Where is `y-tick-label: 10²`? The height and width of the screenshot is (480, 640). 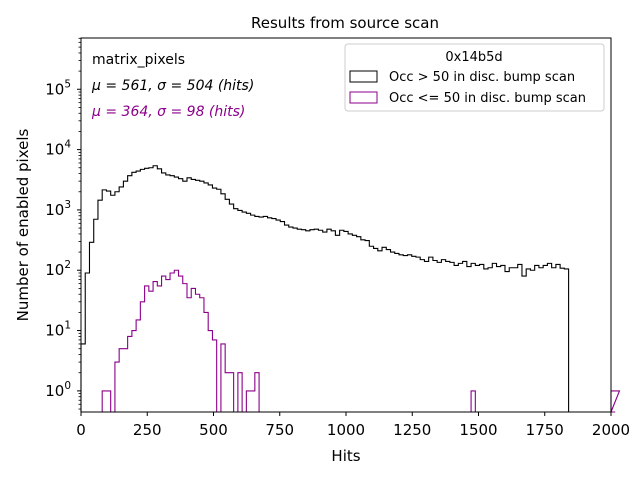 y-tick-label: 10² is located at coordinates (58, 269).